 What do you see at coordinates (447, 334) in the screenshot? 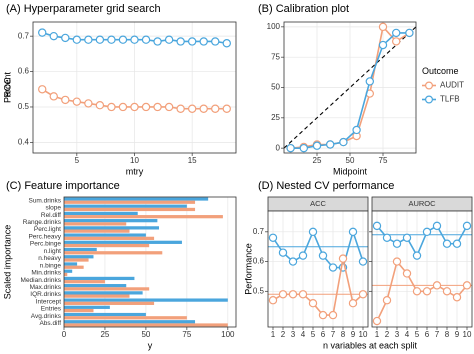
I see `x-tick-label: 8` at bounding box center [447, 334].